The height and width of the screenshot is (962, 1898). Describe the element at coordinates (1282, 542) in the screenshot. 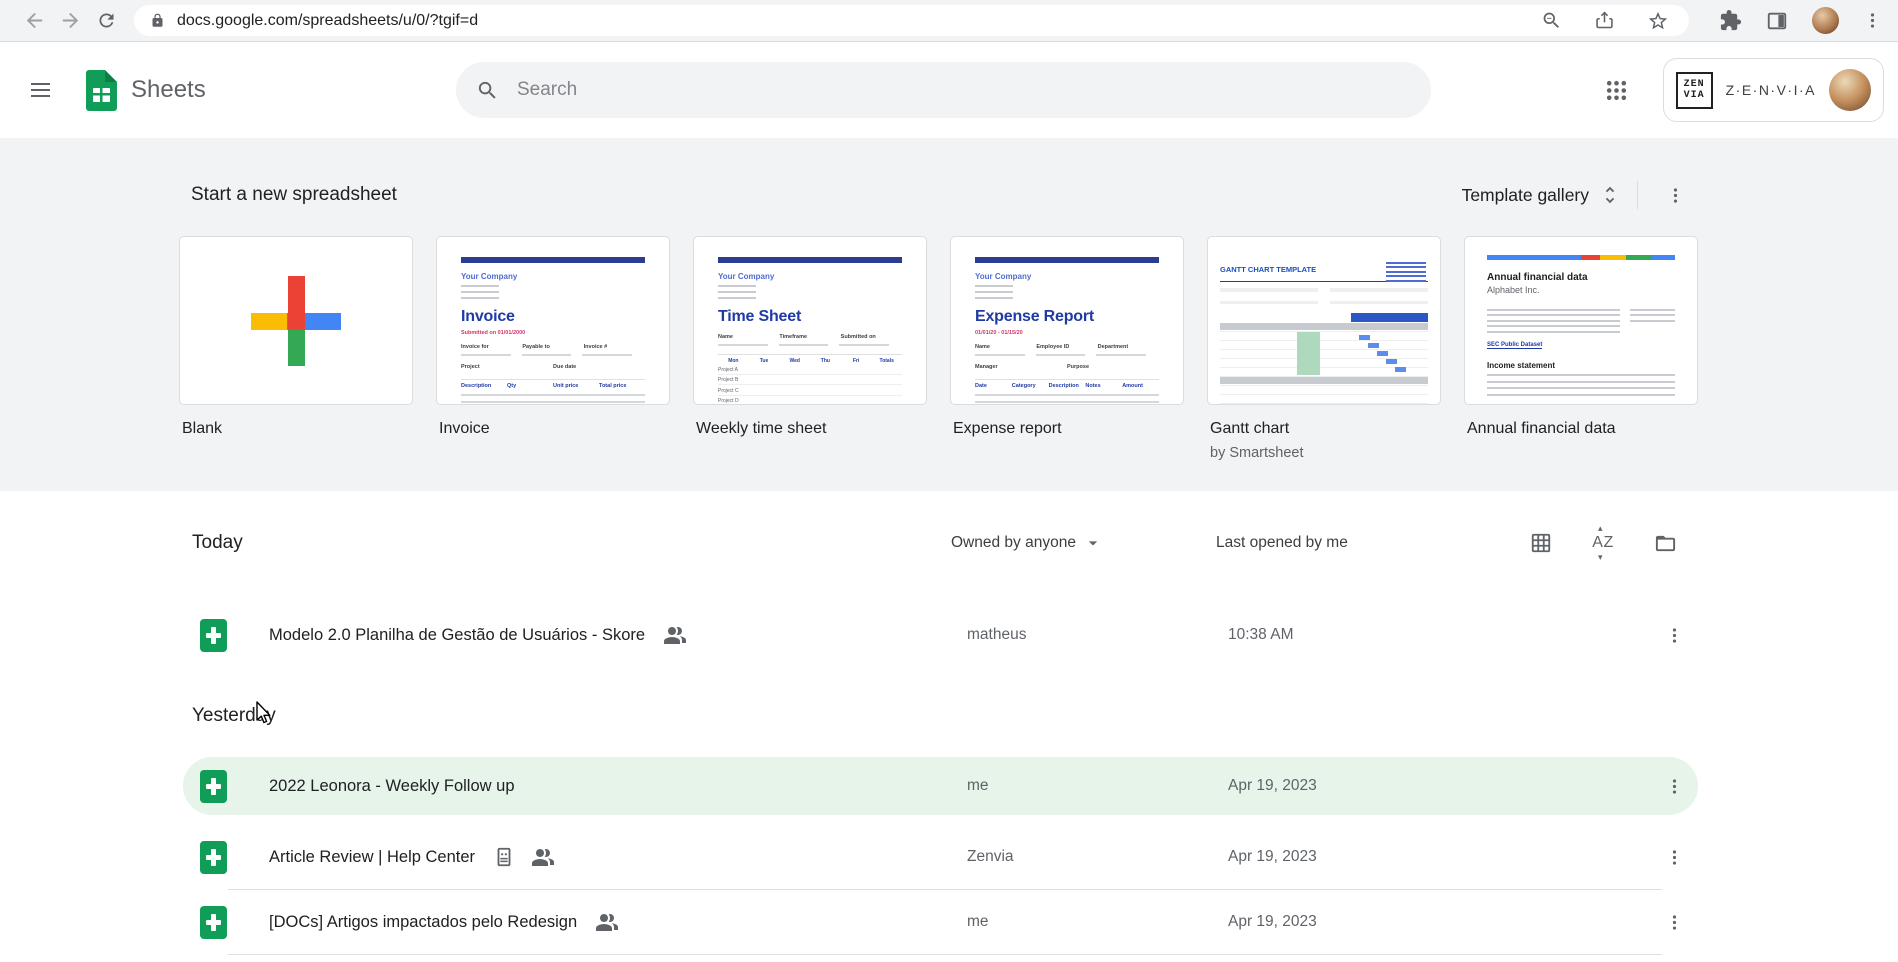

I see `last-opened-label: Last opened by me` at that location.